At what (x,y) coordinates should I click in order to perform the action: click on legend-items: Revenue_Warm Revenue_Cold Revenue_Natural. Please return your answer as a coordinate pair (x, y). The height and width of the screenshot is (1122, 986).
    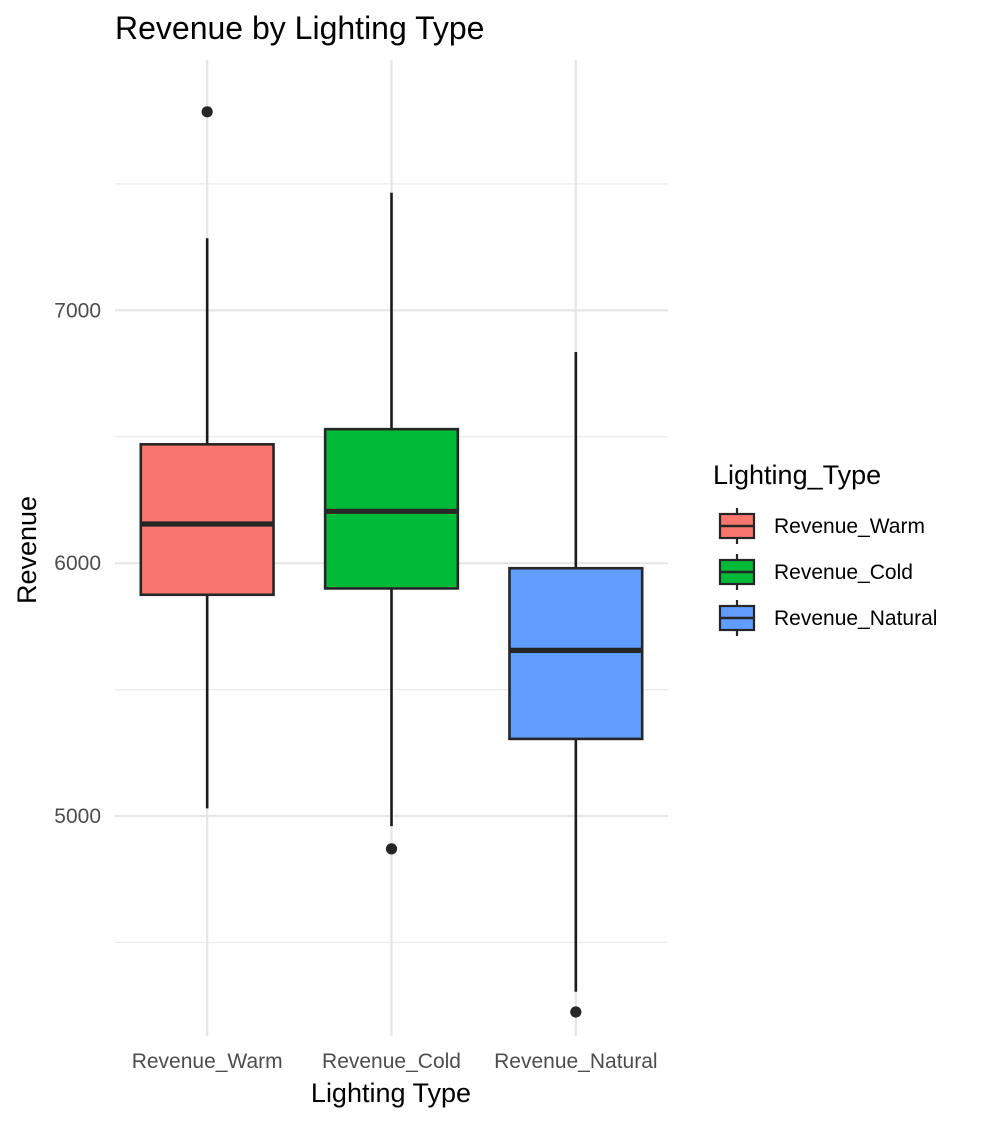
    Looking at the image, I should click on (827, 572).